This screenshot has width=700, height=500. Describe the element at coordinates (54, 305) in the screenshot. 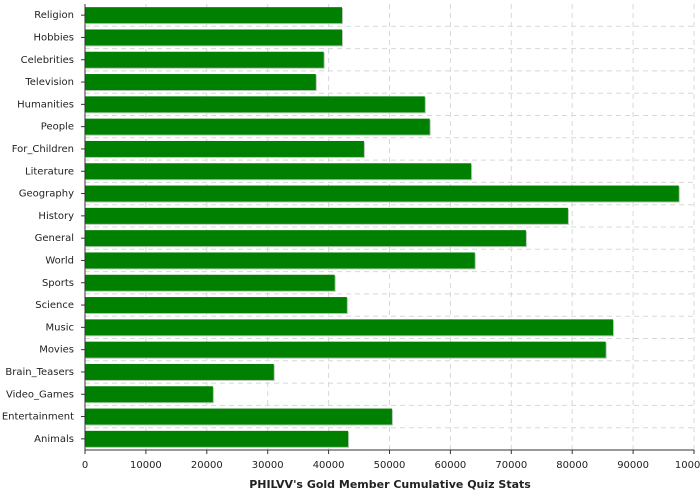

I see `y-tick-label: Science` at that location.